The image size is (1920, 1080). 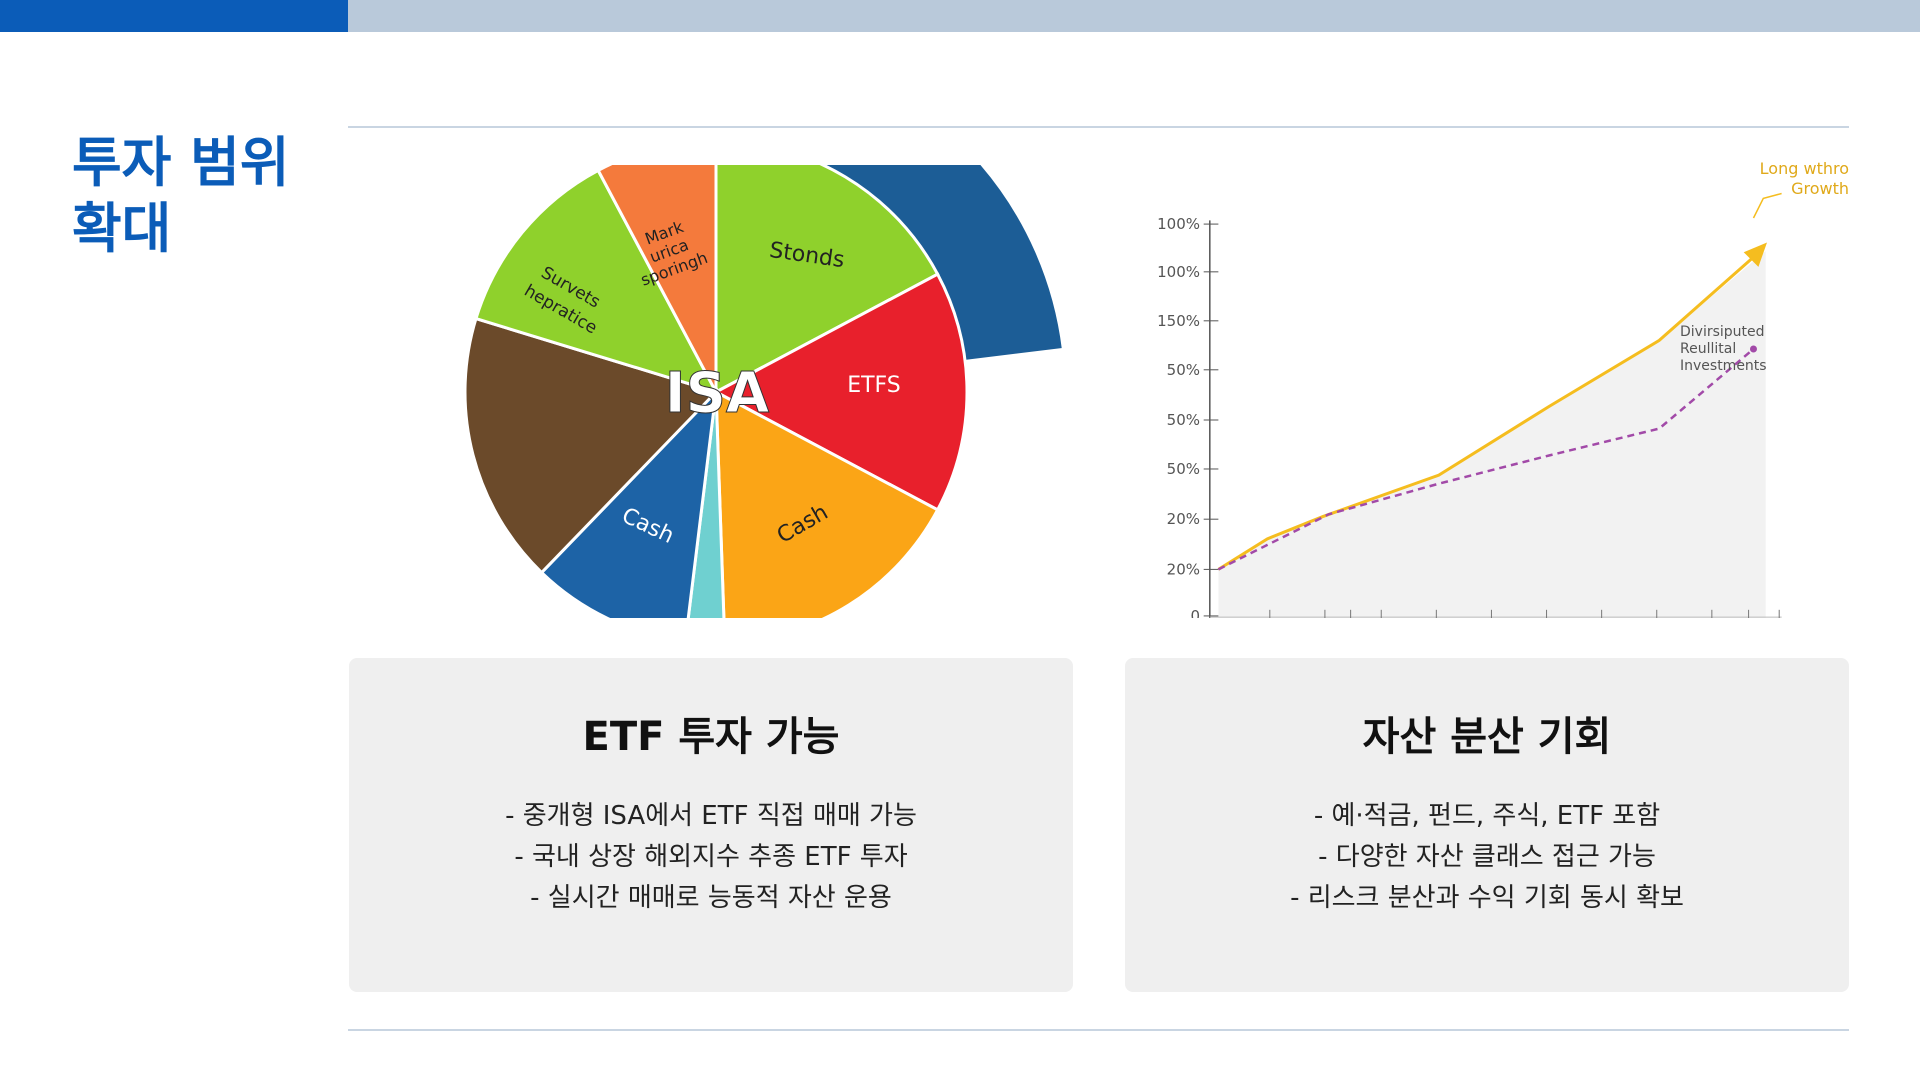 What do you see at coordinates (122, 228) in the screenshot?
I see `title-line: 확대` at bounding box center [122, 228].